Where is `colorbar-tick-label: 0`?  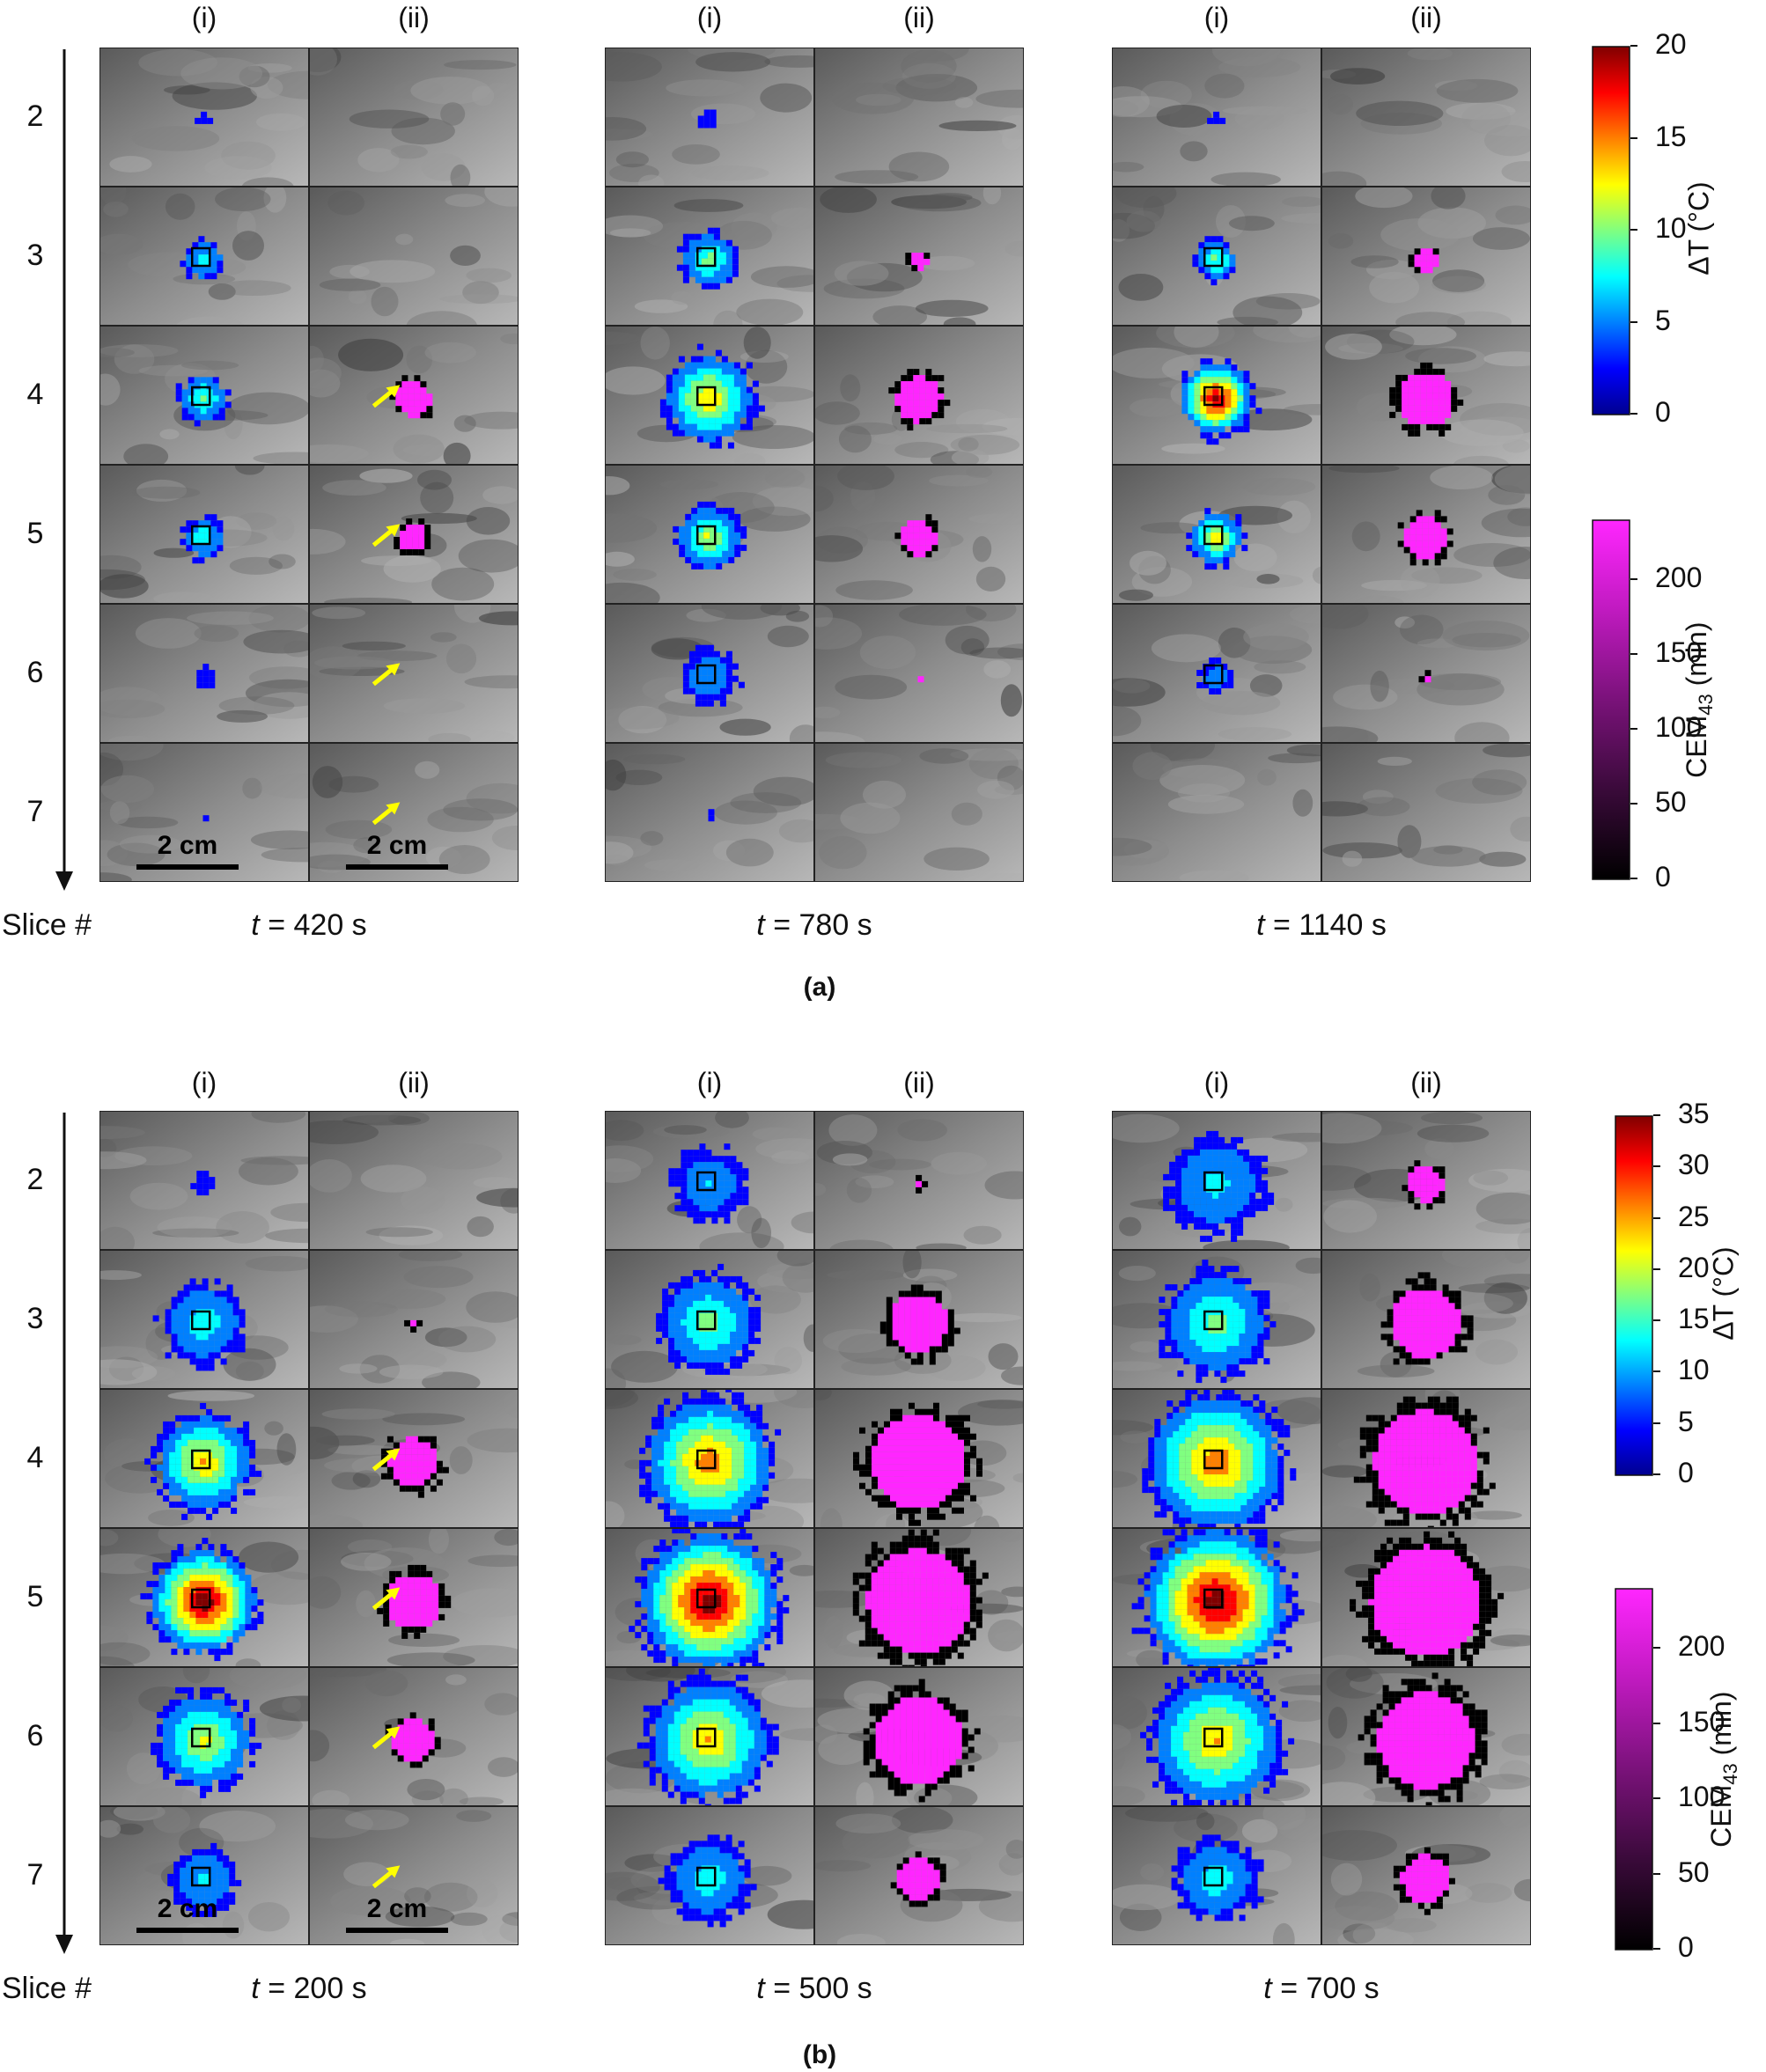
colorbar-tick-label: 0 is located at coordinates (1663, 412).